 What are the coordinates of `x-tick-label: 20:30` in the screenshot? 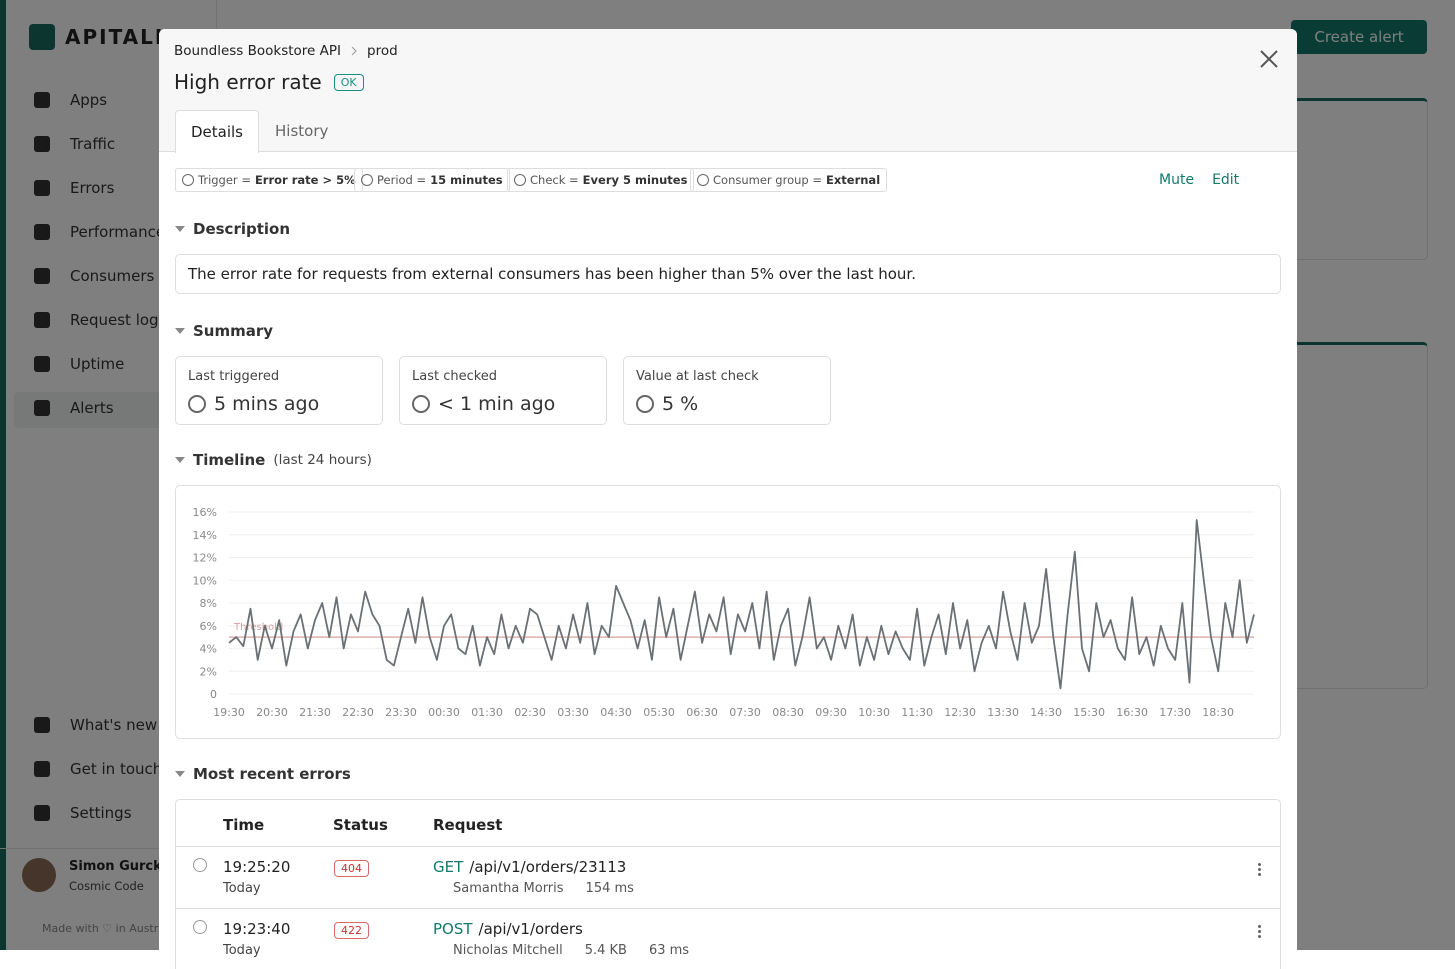 It's located at (272, 712).